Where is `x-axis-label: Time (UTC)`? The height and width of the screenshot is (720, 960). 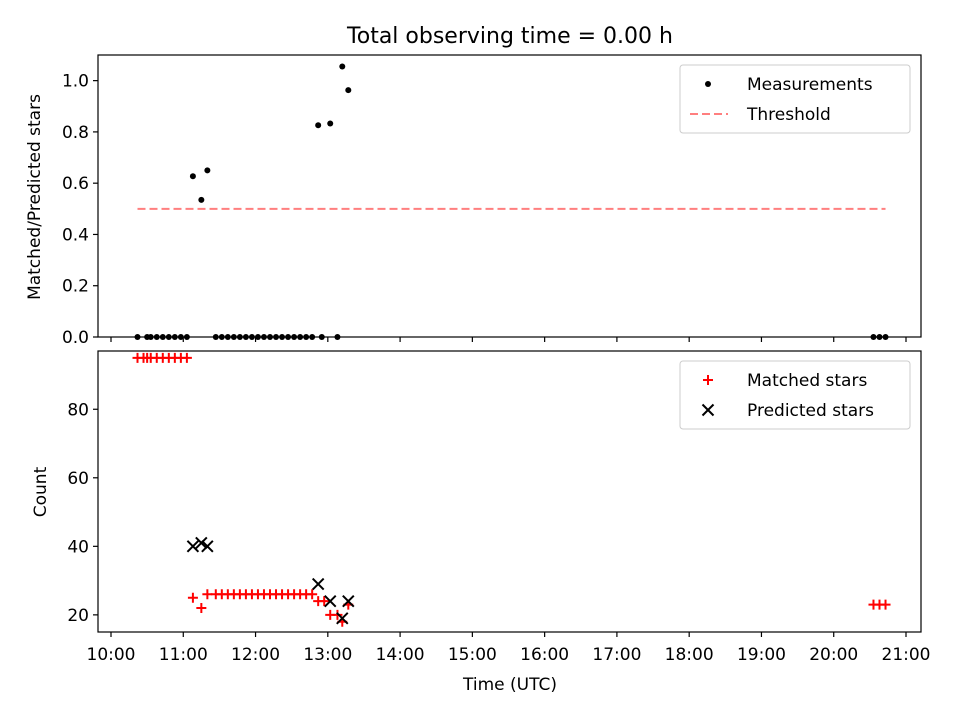
x-axis-label: Time (UTC) is located at coordinates (509, 685).